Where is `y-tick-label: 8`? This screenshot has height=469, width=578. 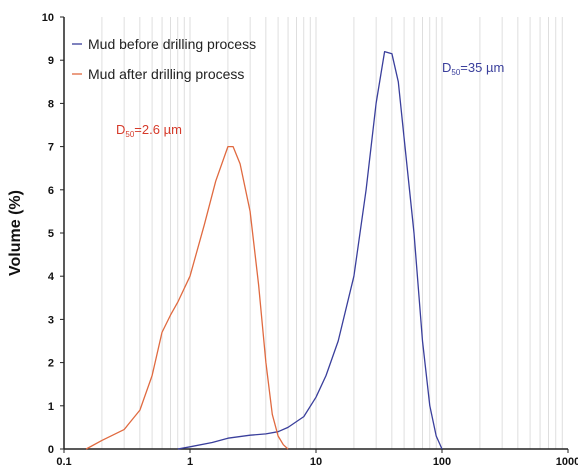 y-tick-label: 8 is located at coordinates (51, 104).